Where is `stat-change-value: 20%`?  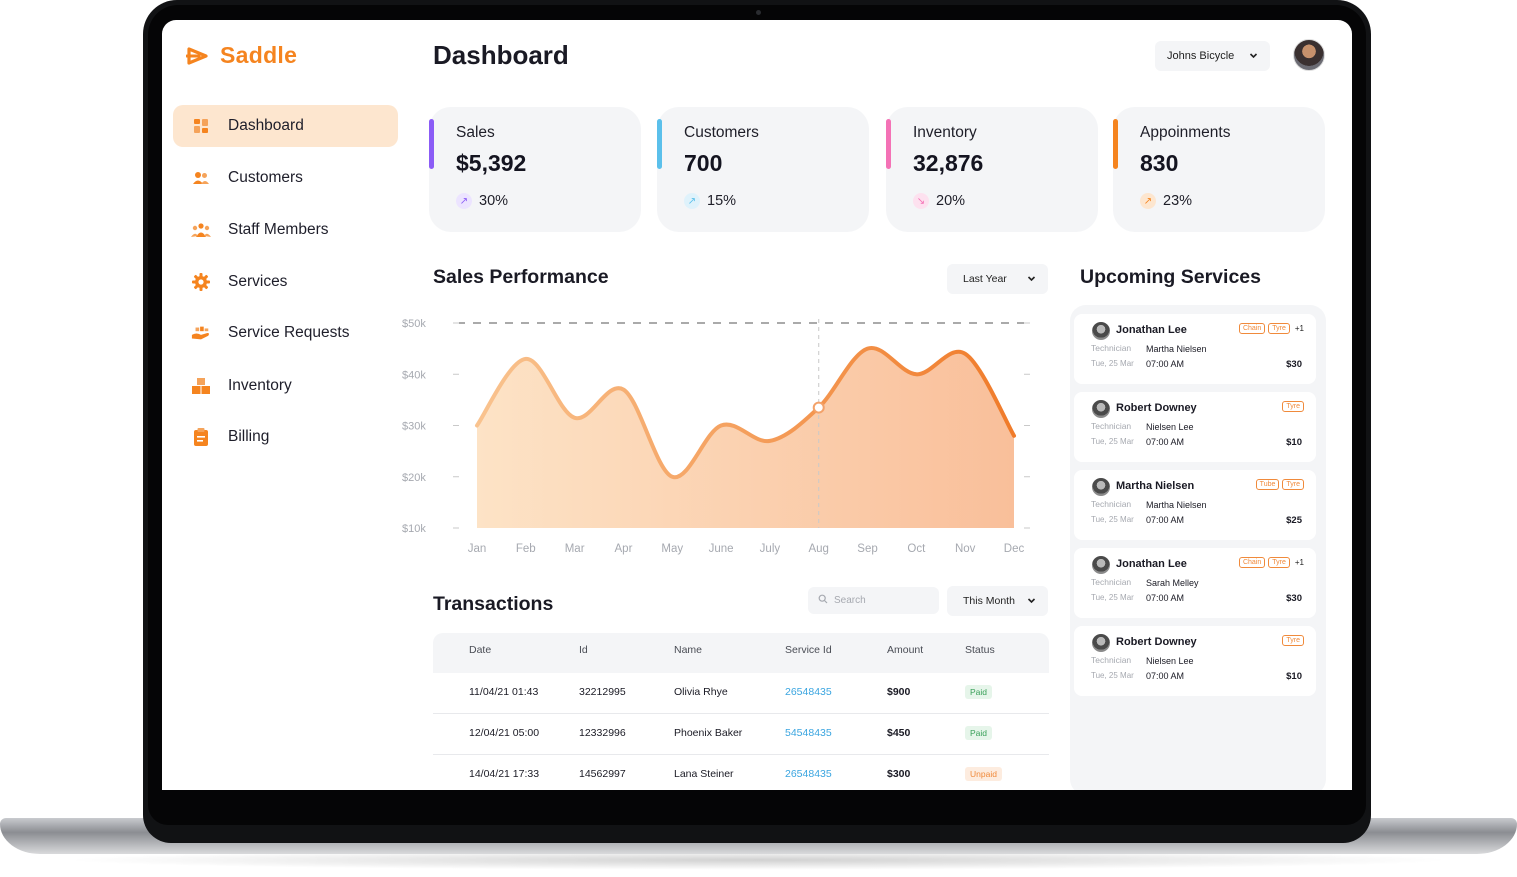 stat-change-value: 20% is located at coordinates (951, 201).